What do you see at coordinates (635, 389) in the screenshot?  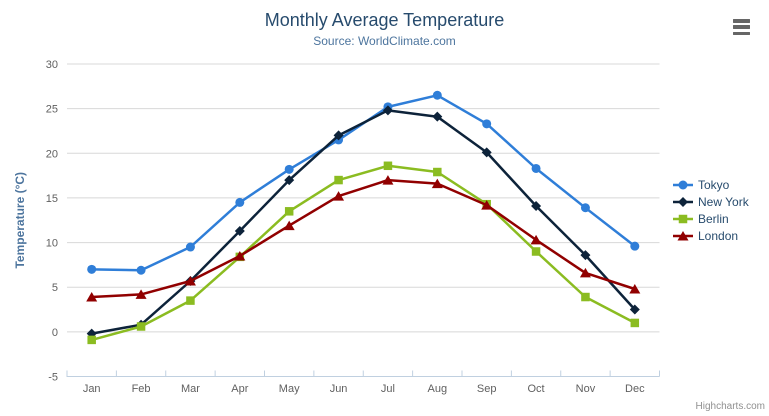 I see `x-tick-label: Dec` at bounding box center [635, 389].